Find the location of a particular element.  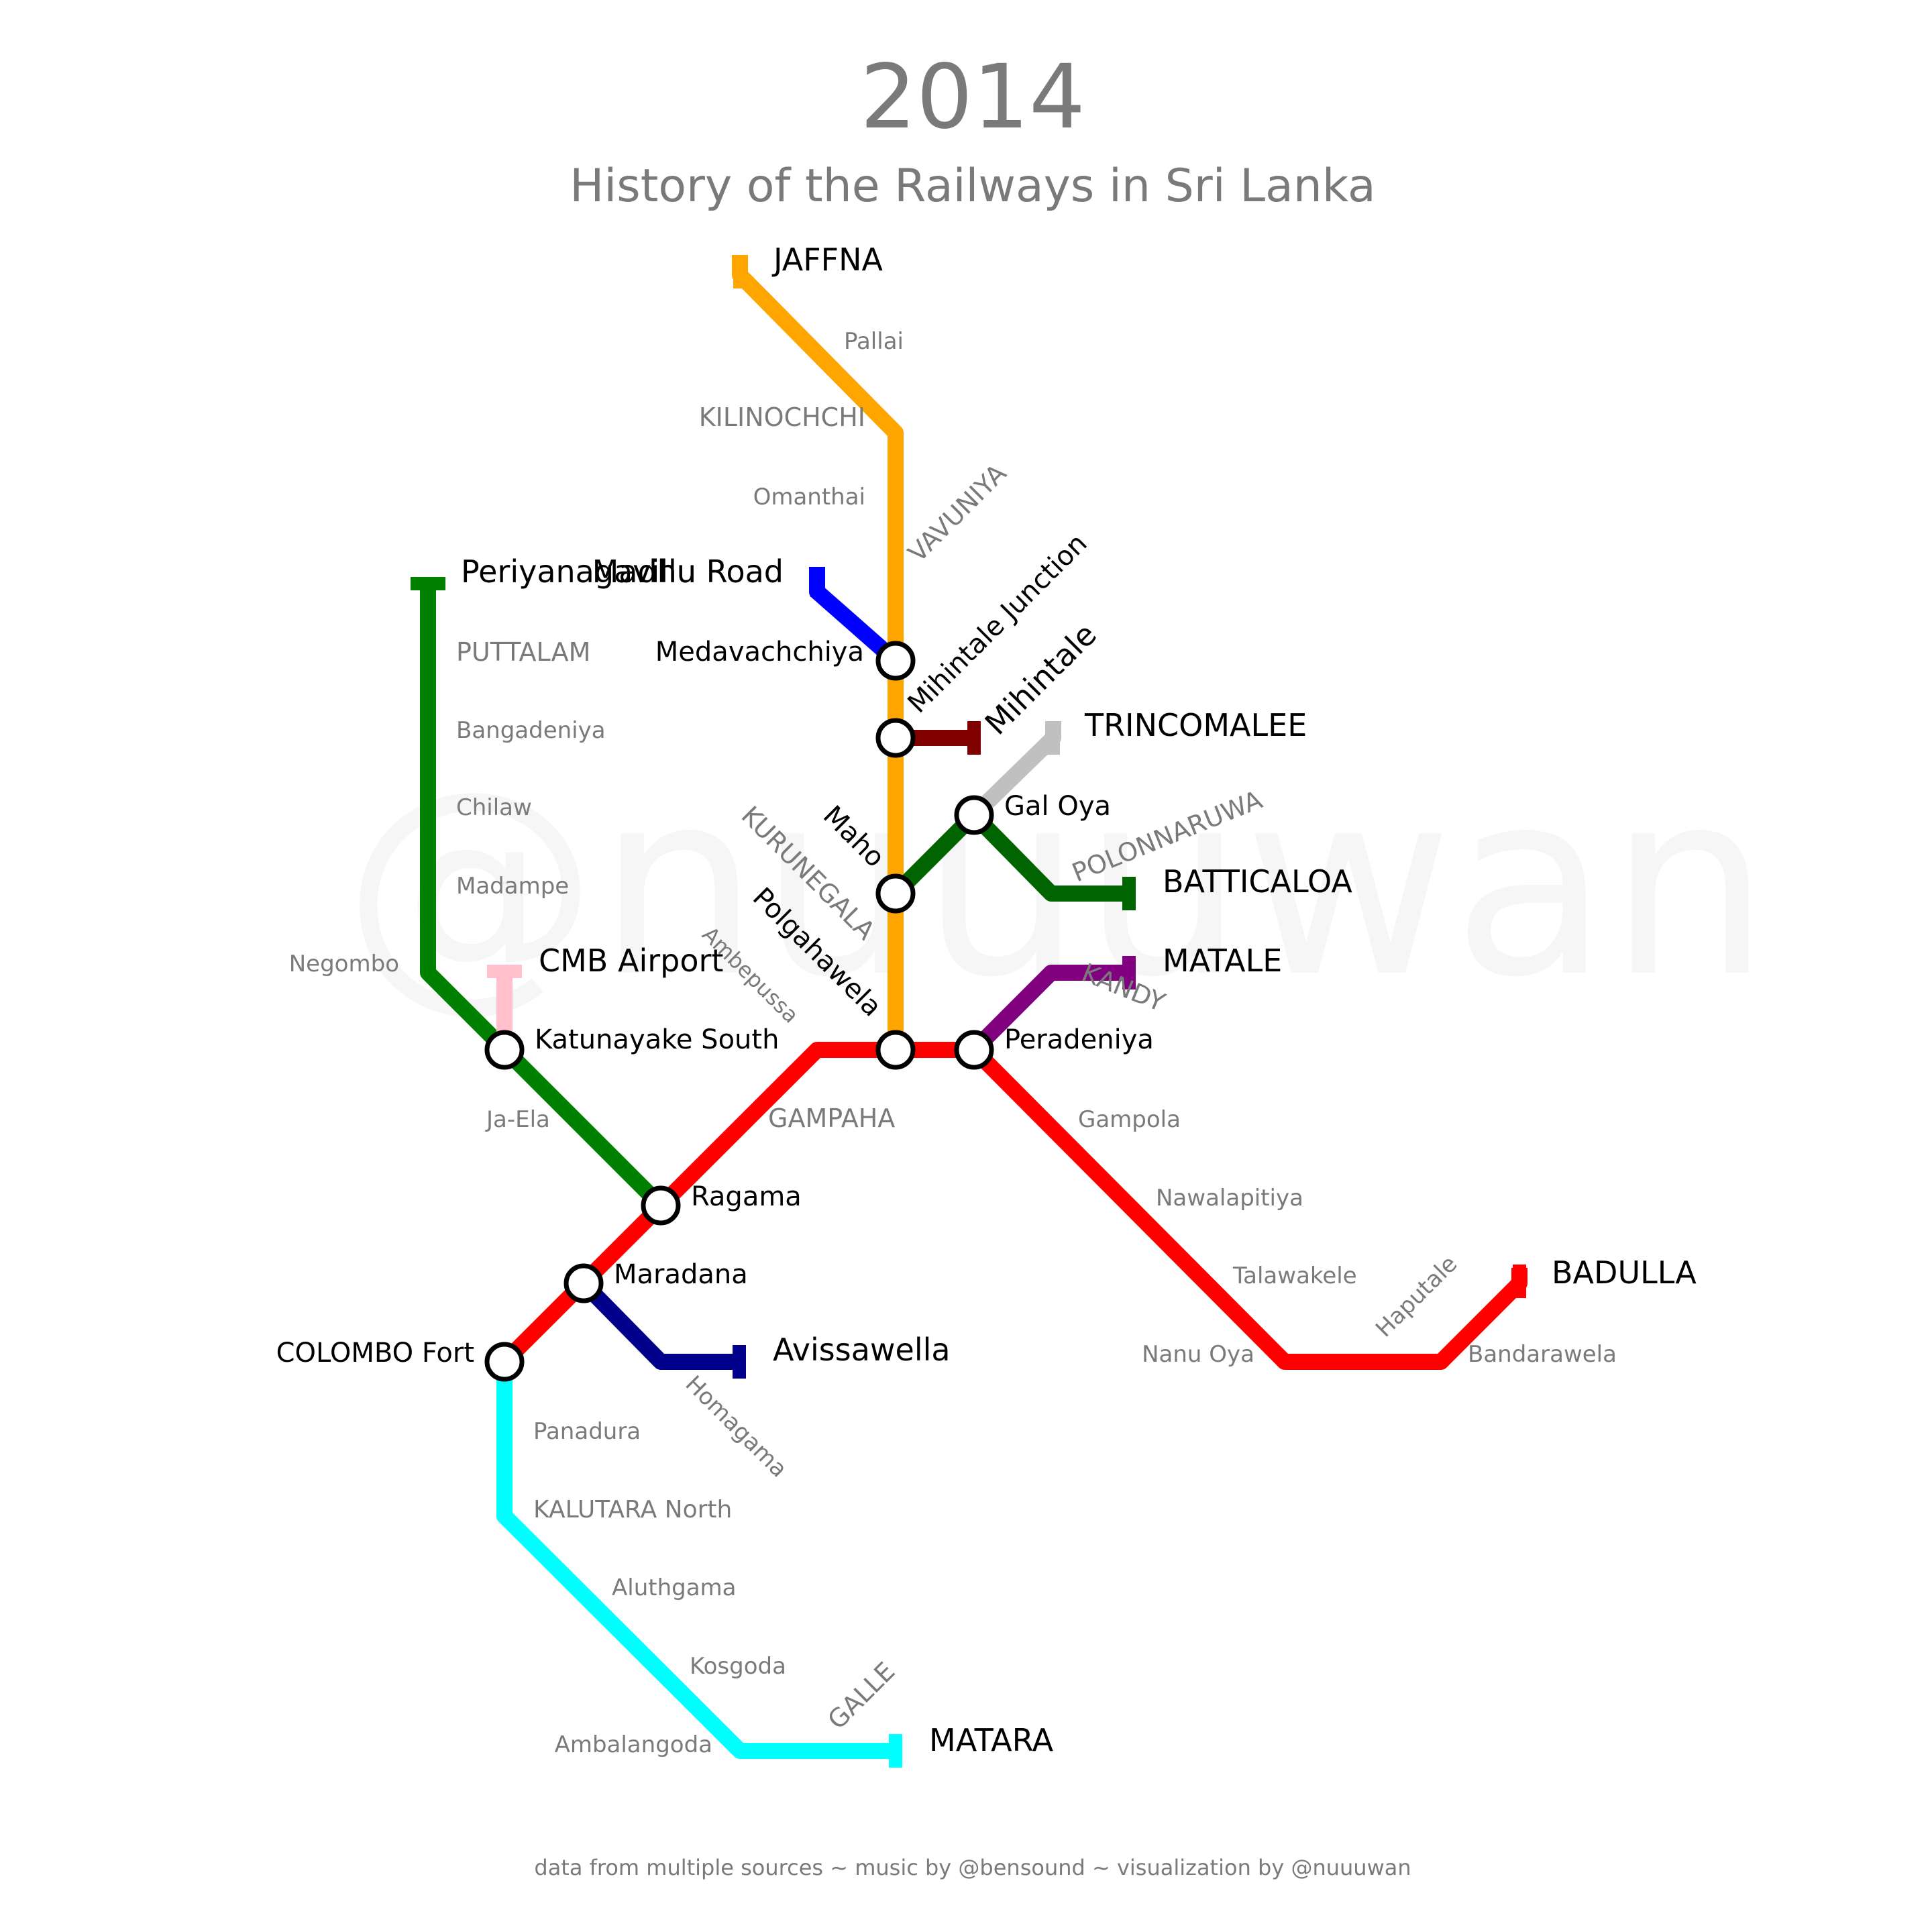

label-pallai: Pallai is located at coordinates (874, 341).